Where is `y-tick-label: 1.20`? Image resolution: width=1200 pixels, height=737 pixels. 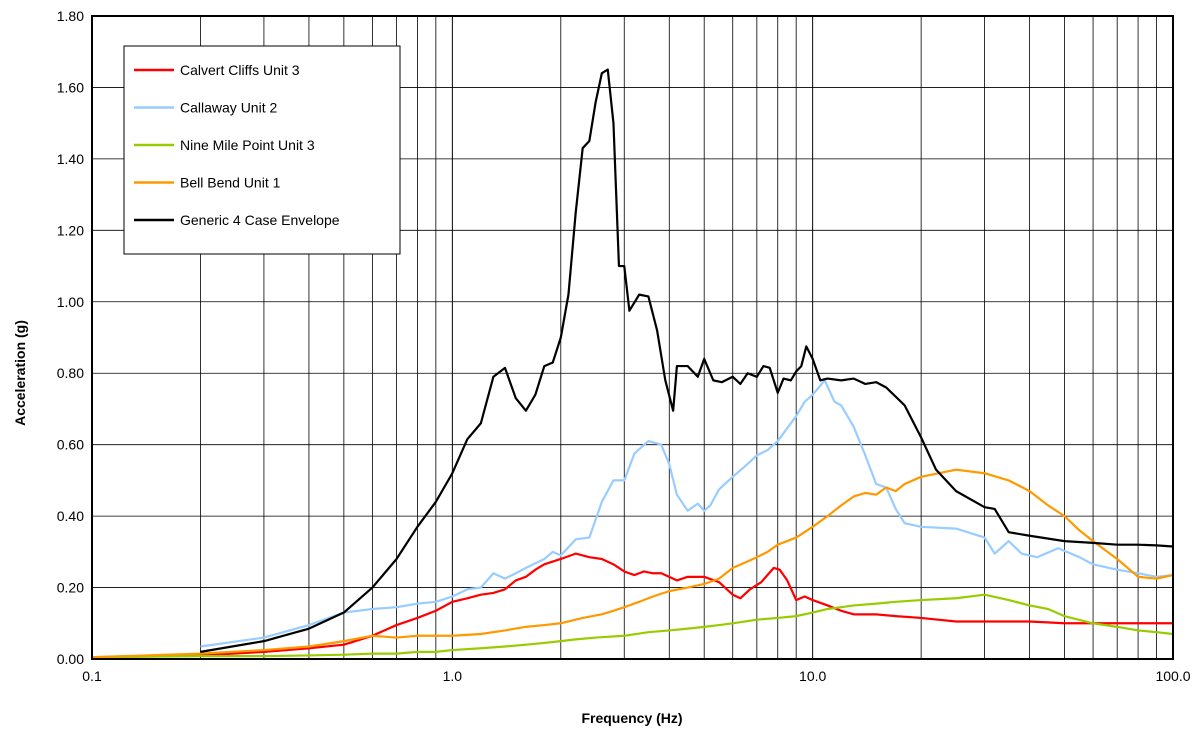 y-tick-label: 1.20 is located at coordinates (70, 230).